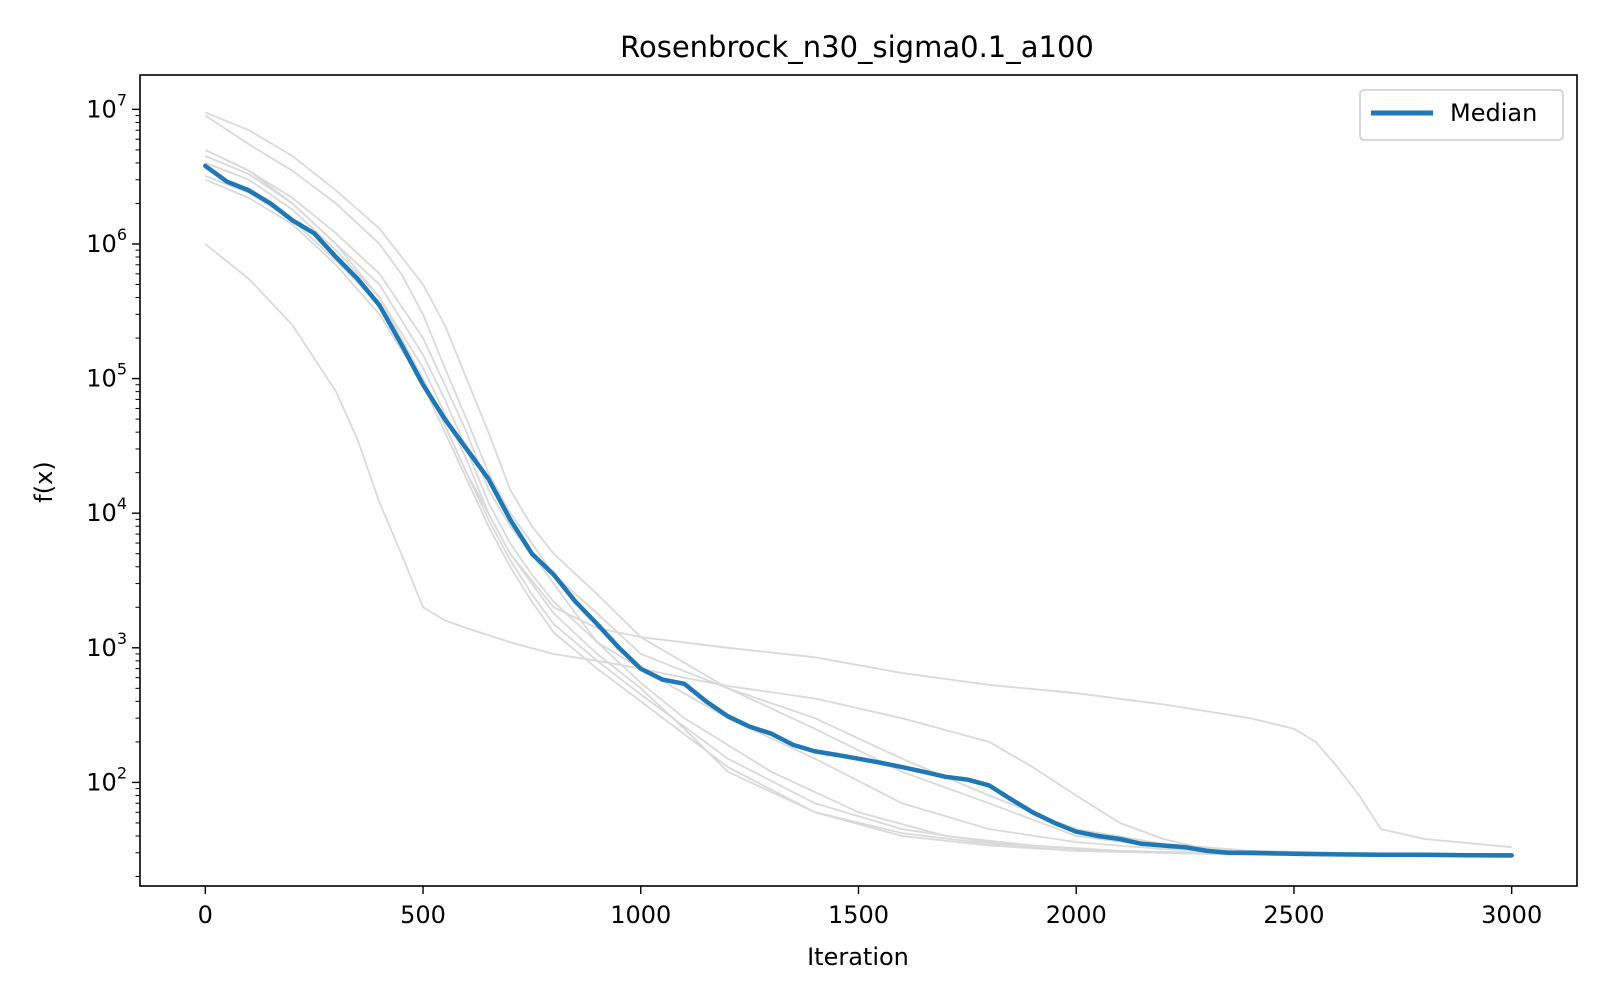 This screenshot has height=1000, width=1600. What do you see at coordinates (1493, 113) in the screenshot?
I see `legend-median-label: Median` at bounding box center [1493, 113].